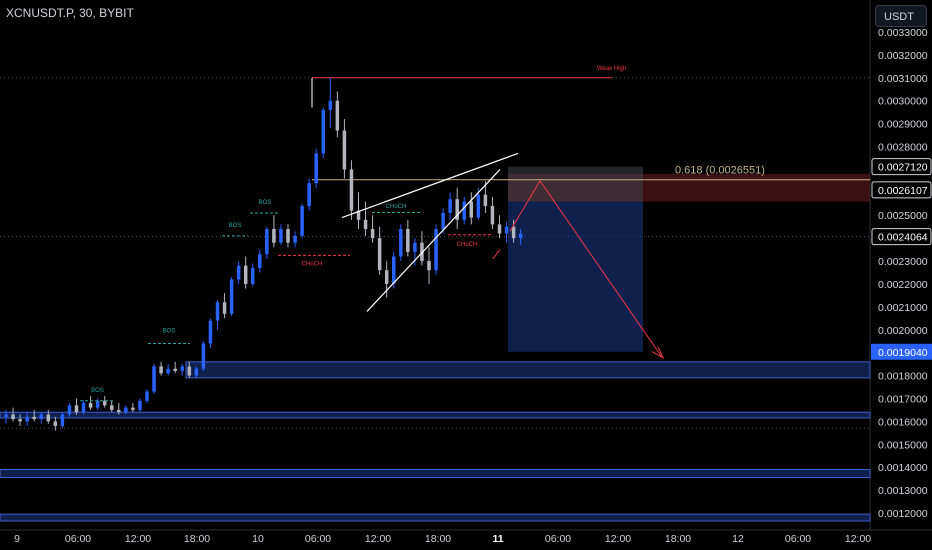 The image size is (932, 550). I want to click on wedge-upper-line, so click(430, 185).